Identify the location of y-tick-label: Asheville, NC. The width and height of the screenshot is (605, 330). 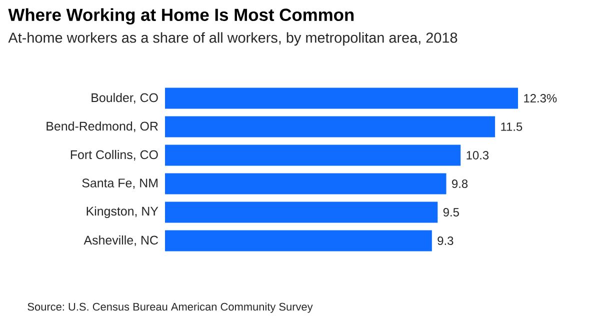
(121, 240).